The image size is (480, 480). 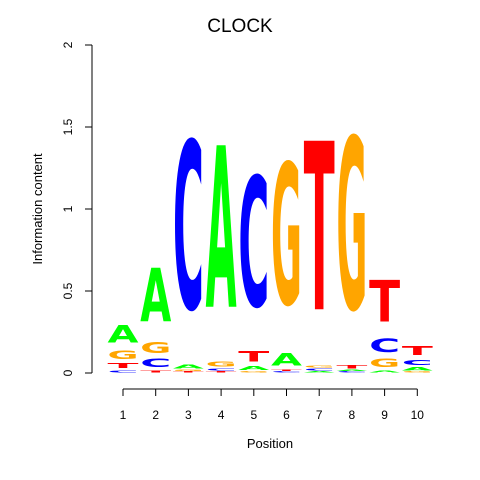 What do you see at coordinates (68, 126) in the screenshot?
I see `y-tick-label: 1.5` at bounding box center [68, 126].